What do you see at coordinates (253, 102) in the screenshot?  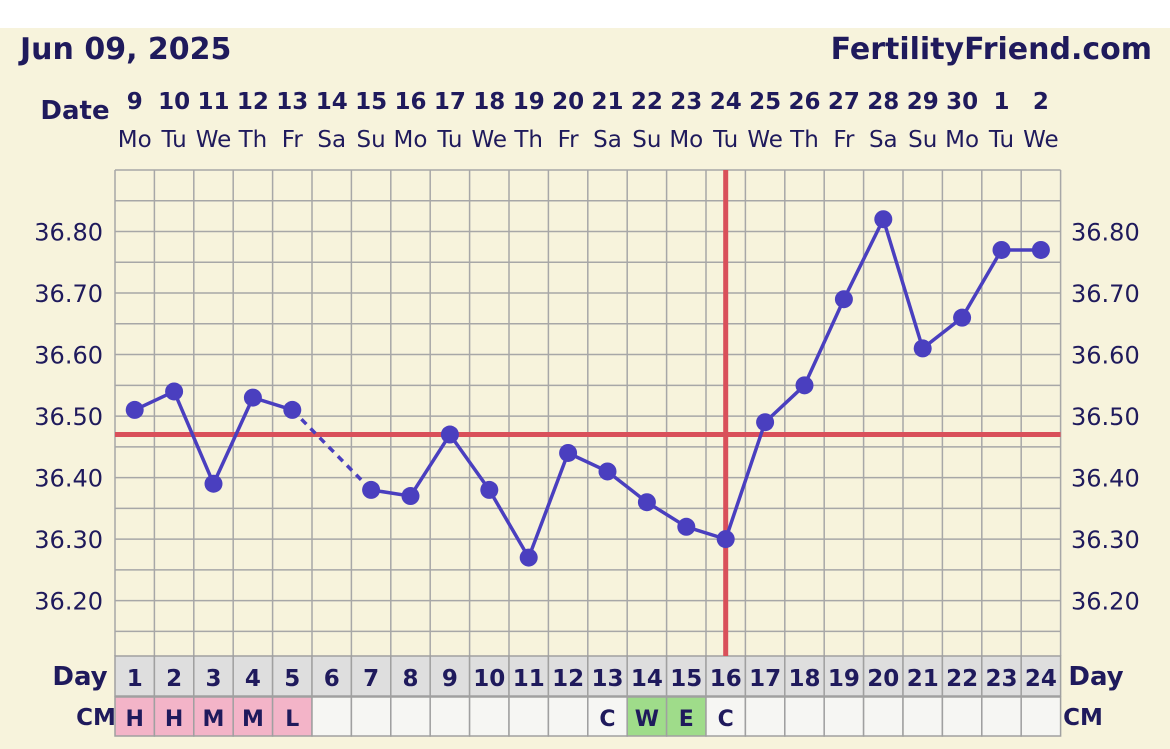 I see `date-label: 12` at bounding box center [253, 102].